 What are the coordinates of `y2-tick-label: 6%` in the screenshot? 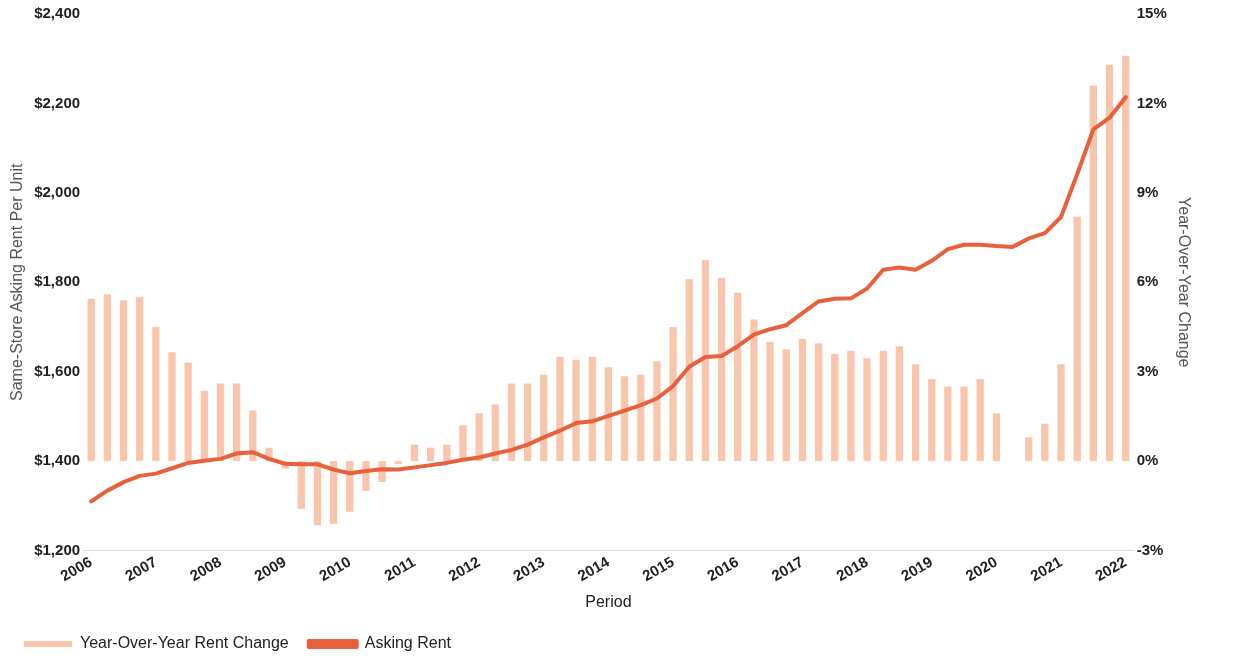 It's located at (1147, 281).